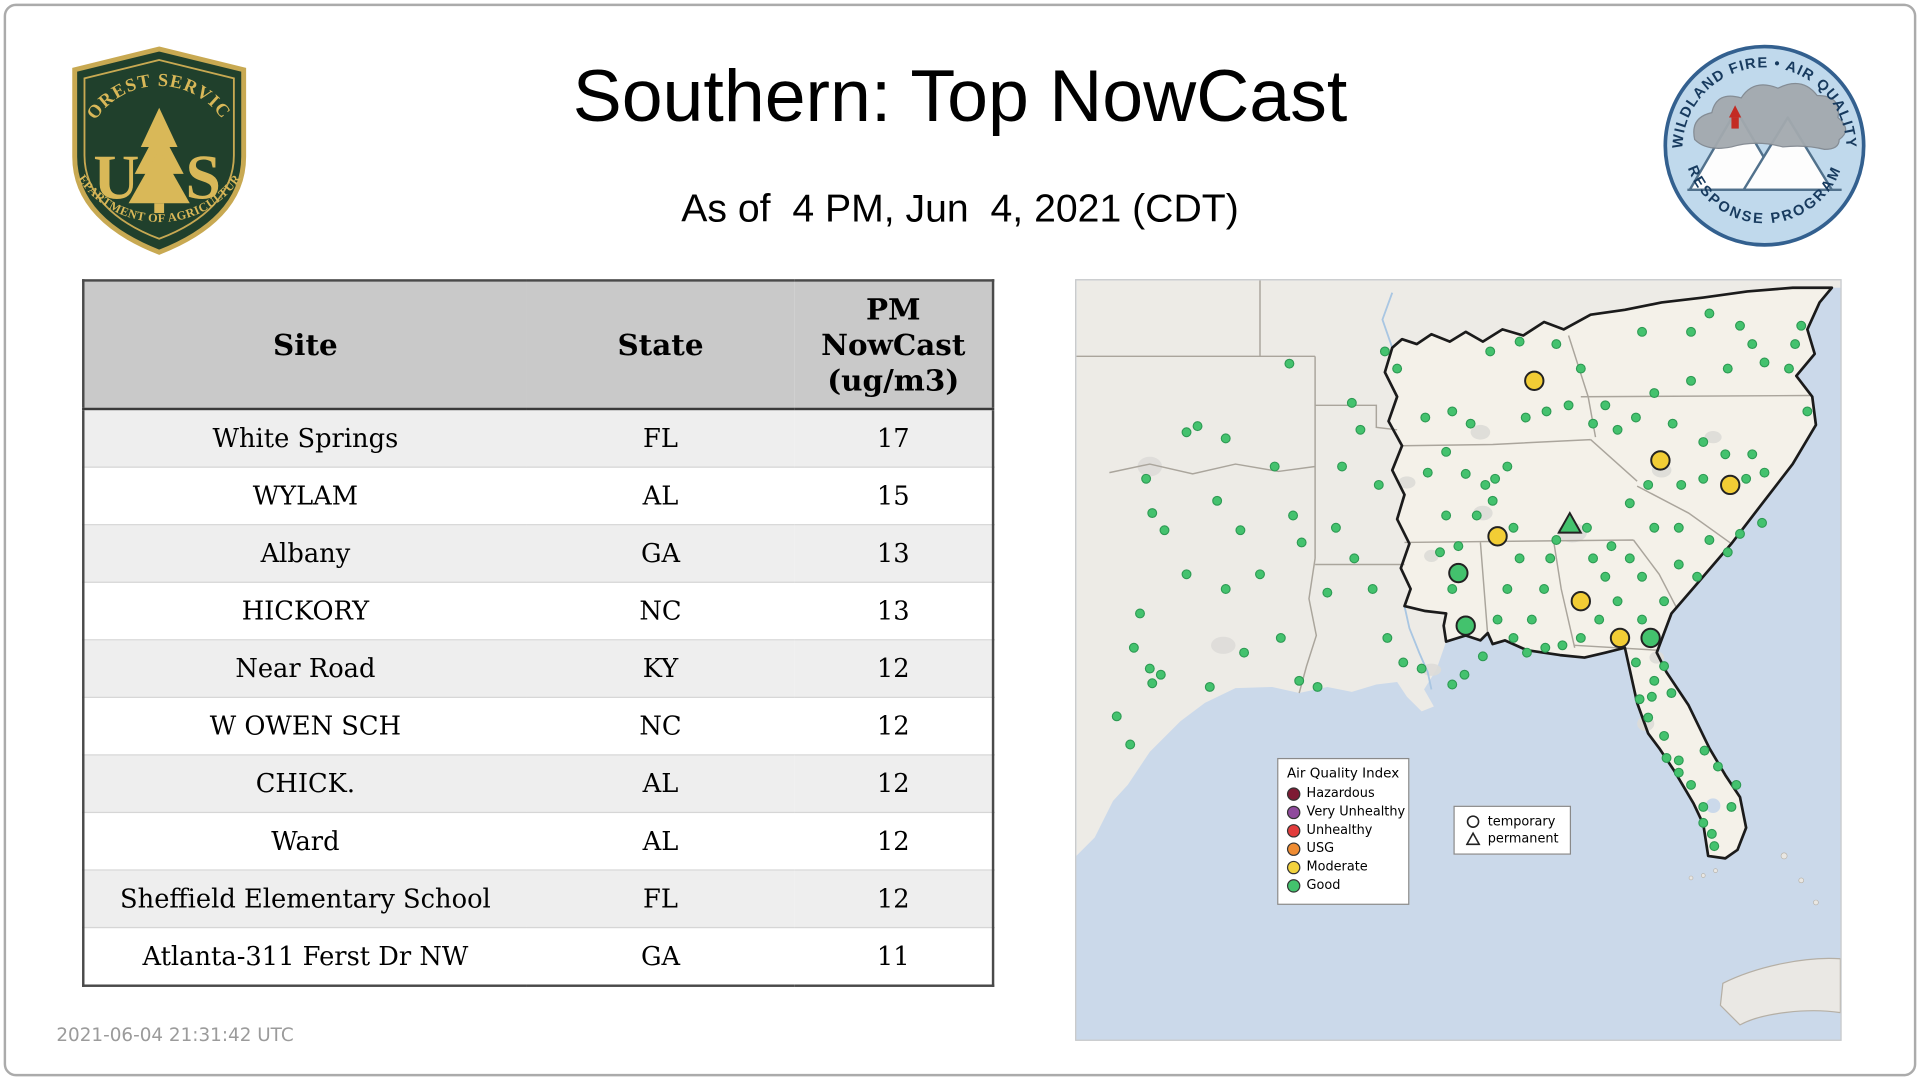  I want to click on site-cell: CHICK., so click(305, 783).